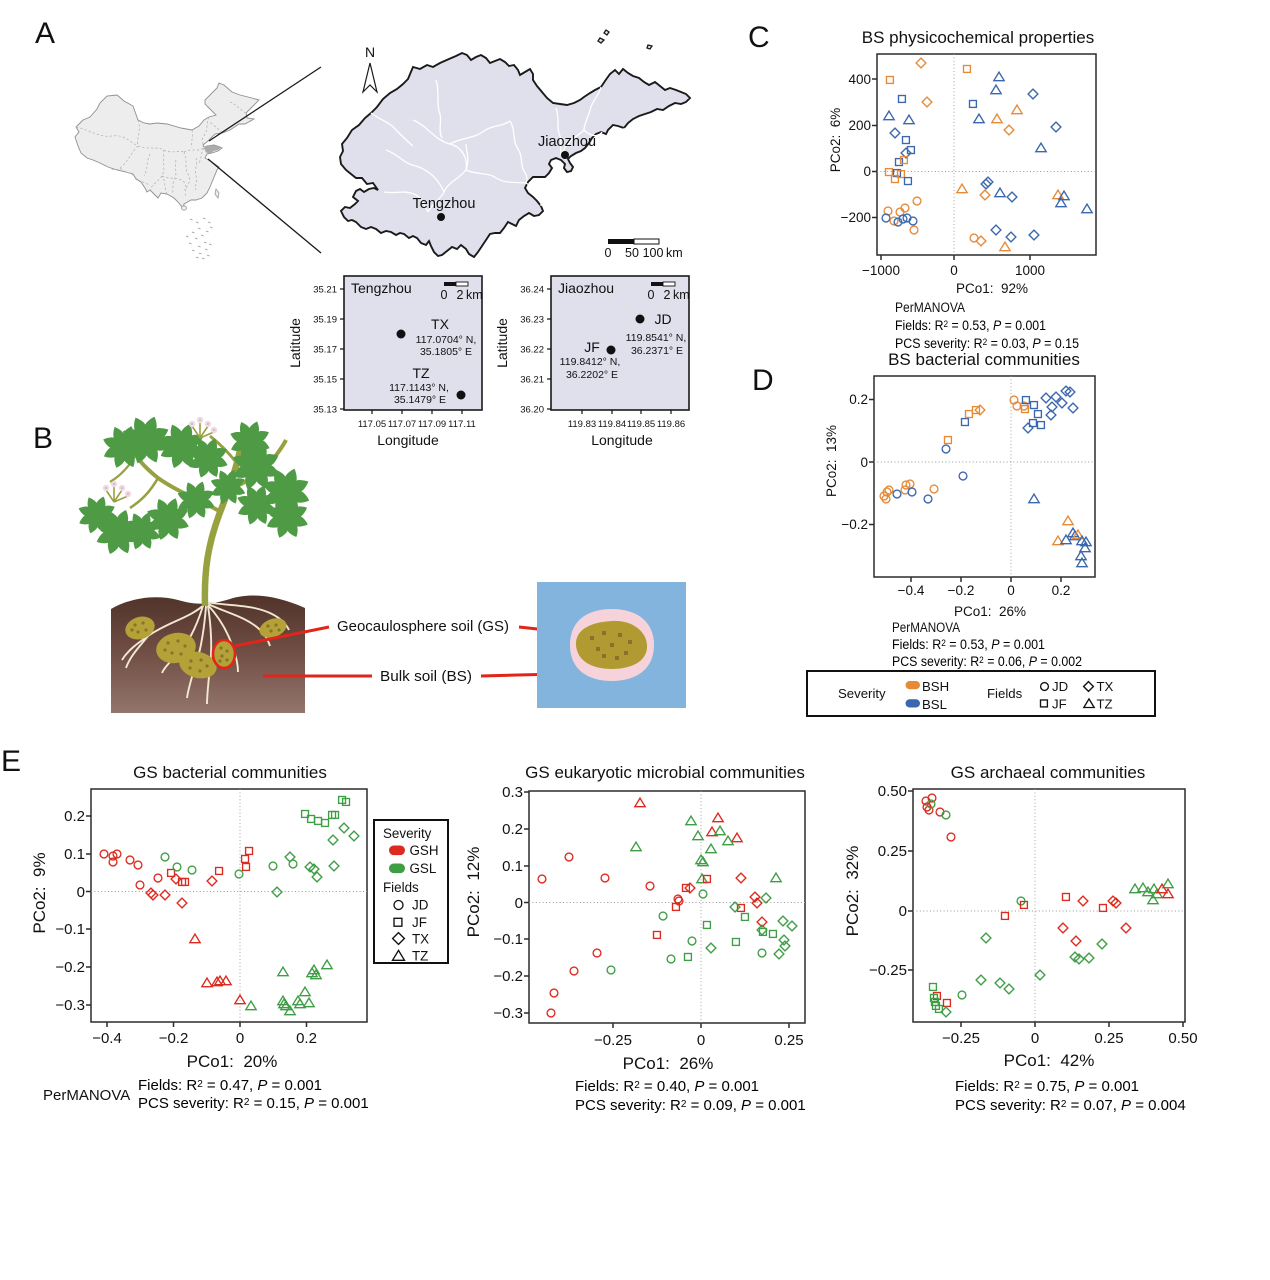 The width and height of the screenshot is (1270, 1280). What do you see at coordinates (232, 1061) in the screenshot?
I see `svg-text: PCo1: 20%` at bounding box center [232, 1061].